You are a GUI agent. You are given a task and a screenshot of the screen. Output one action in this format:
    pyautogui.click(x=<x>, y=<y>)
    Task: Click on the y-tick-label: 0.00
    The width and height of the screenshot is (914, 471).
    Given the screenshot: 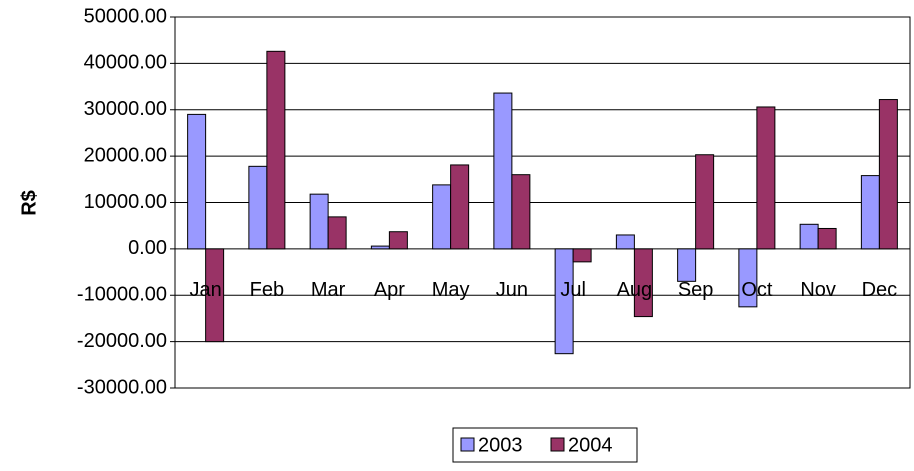 What is the action you would take?
    pyautogui.click(x=147, y=248)
    